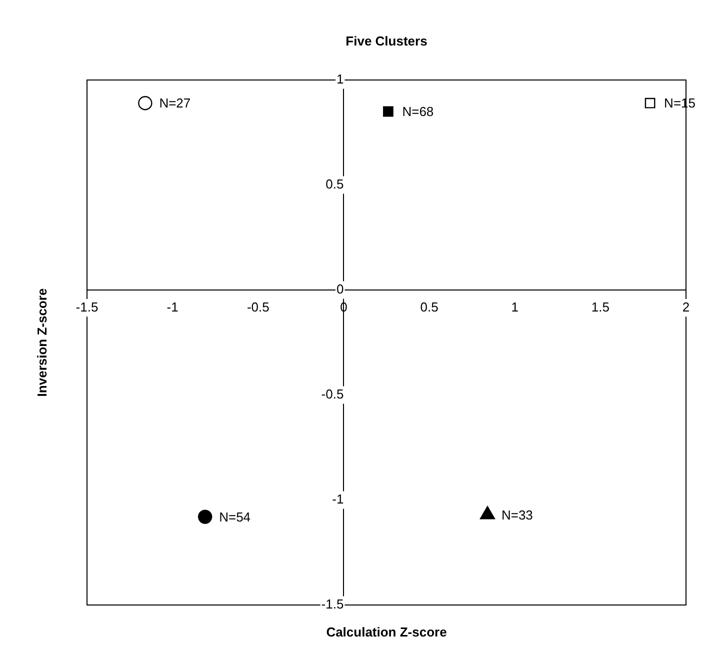  Describe the element at coordinates (42, 342) in the screenshot. I see `y-axis-title: Inversion Z-score` at that location.